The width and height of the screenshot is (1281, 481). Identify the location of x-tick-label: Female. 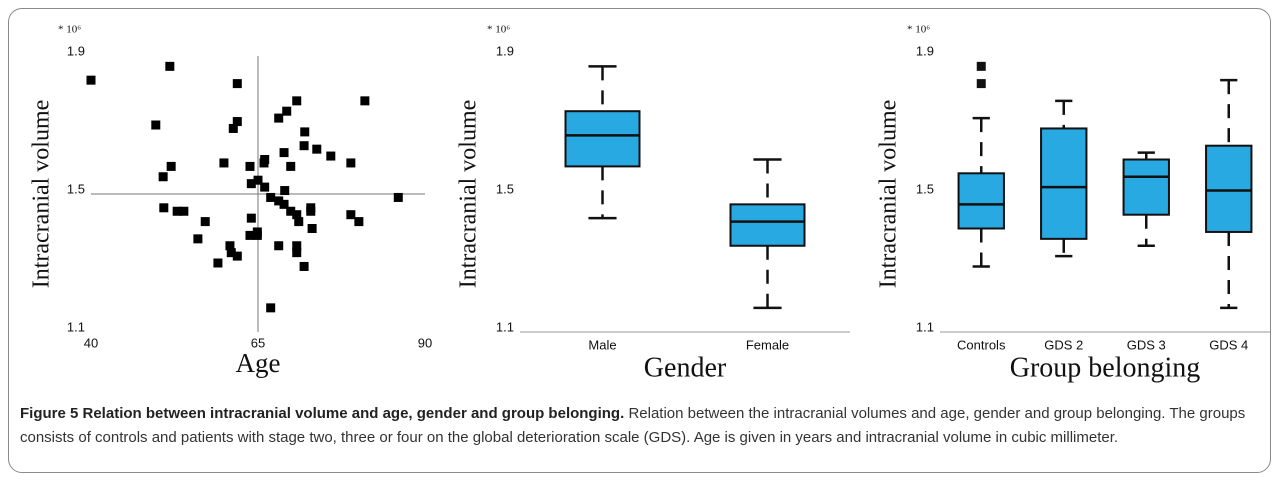
(767, 344).